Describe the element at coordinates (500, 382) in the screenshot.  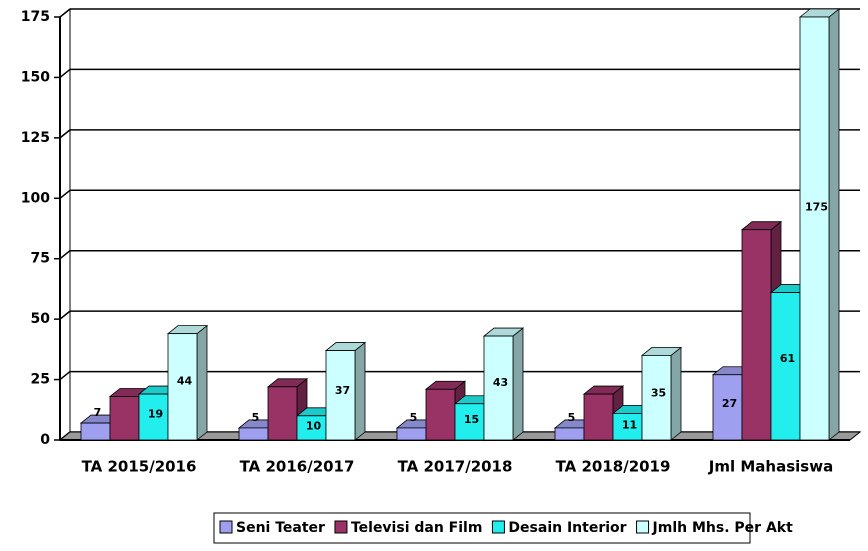
I see `data-label: 43` at that location.